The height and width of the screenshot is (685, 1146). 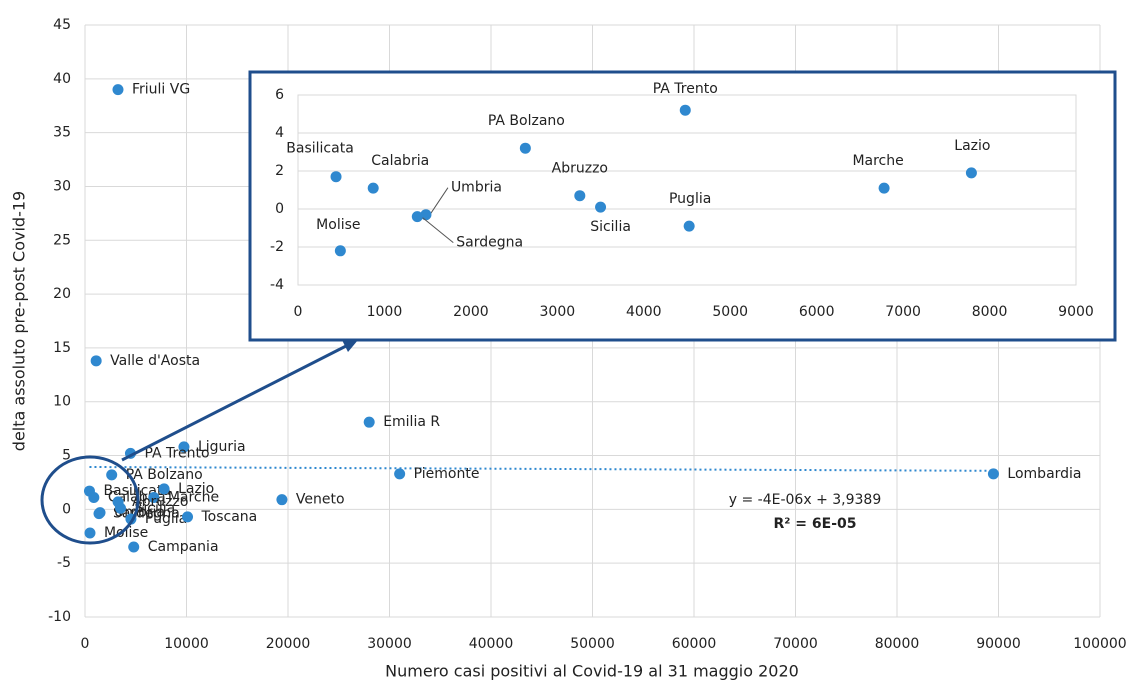 I want to click on point-label: Sicilia, so click(x=155, y=508).